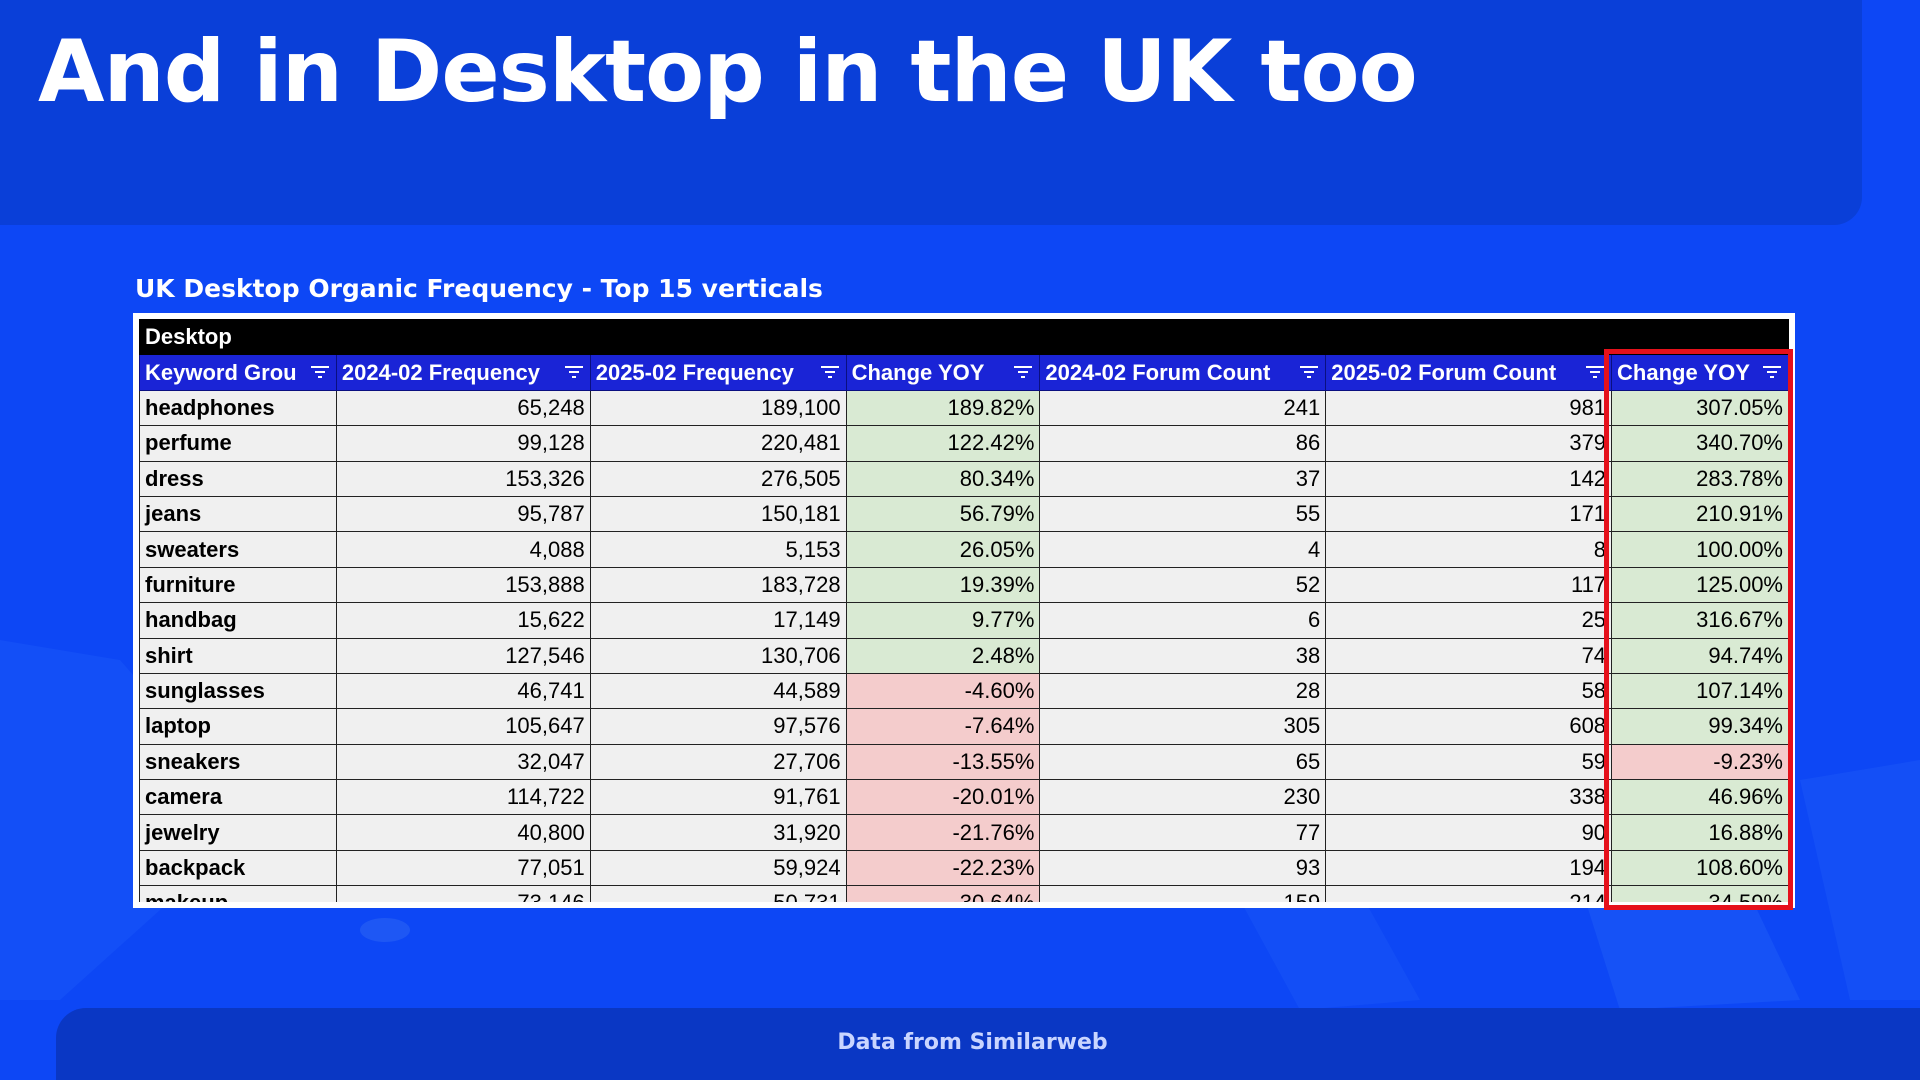 The width and height of the screenshot is (1920, 1080). What do you see at coordinates (1700, 893) in the screenshot?
I see `change-yoy-forum-cell: 34.59%` at bounding box center [1700, 893].